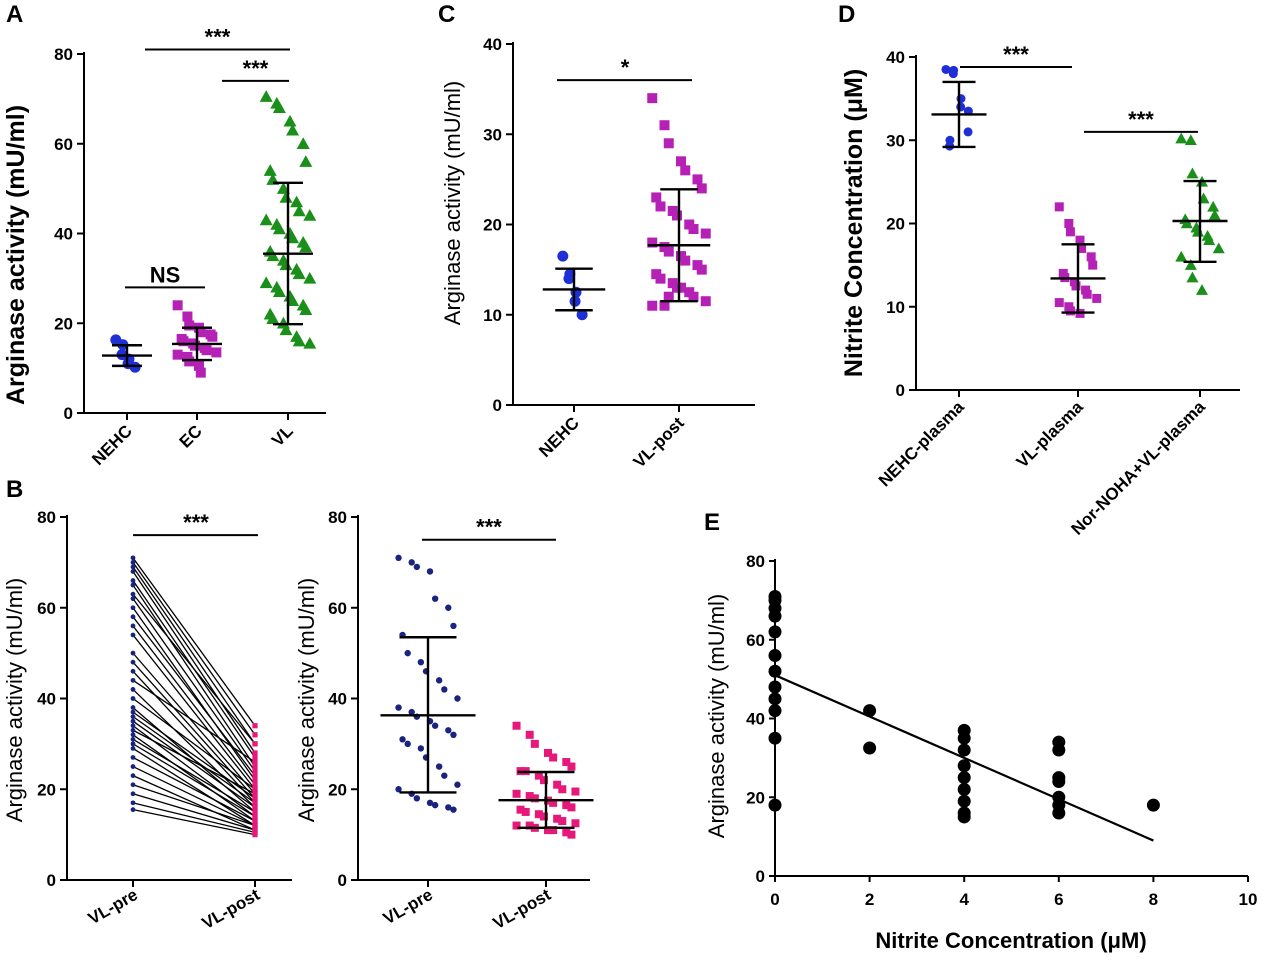  Describe the element at coordinates (659, 442) in the screenshot. I see `panel-c-x-category-label: VL-post` at that location.